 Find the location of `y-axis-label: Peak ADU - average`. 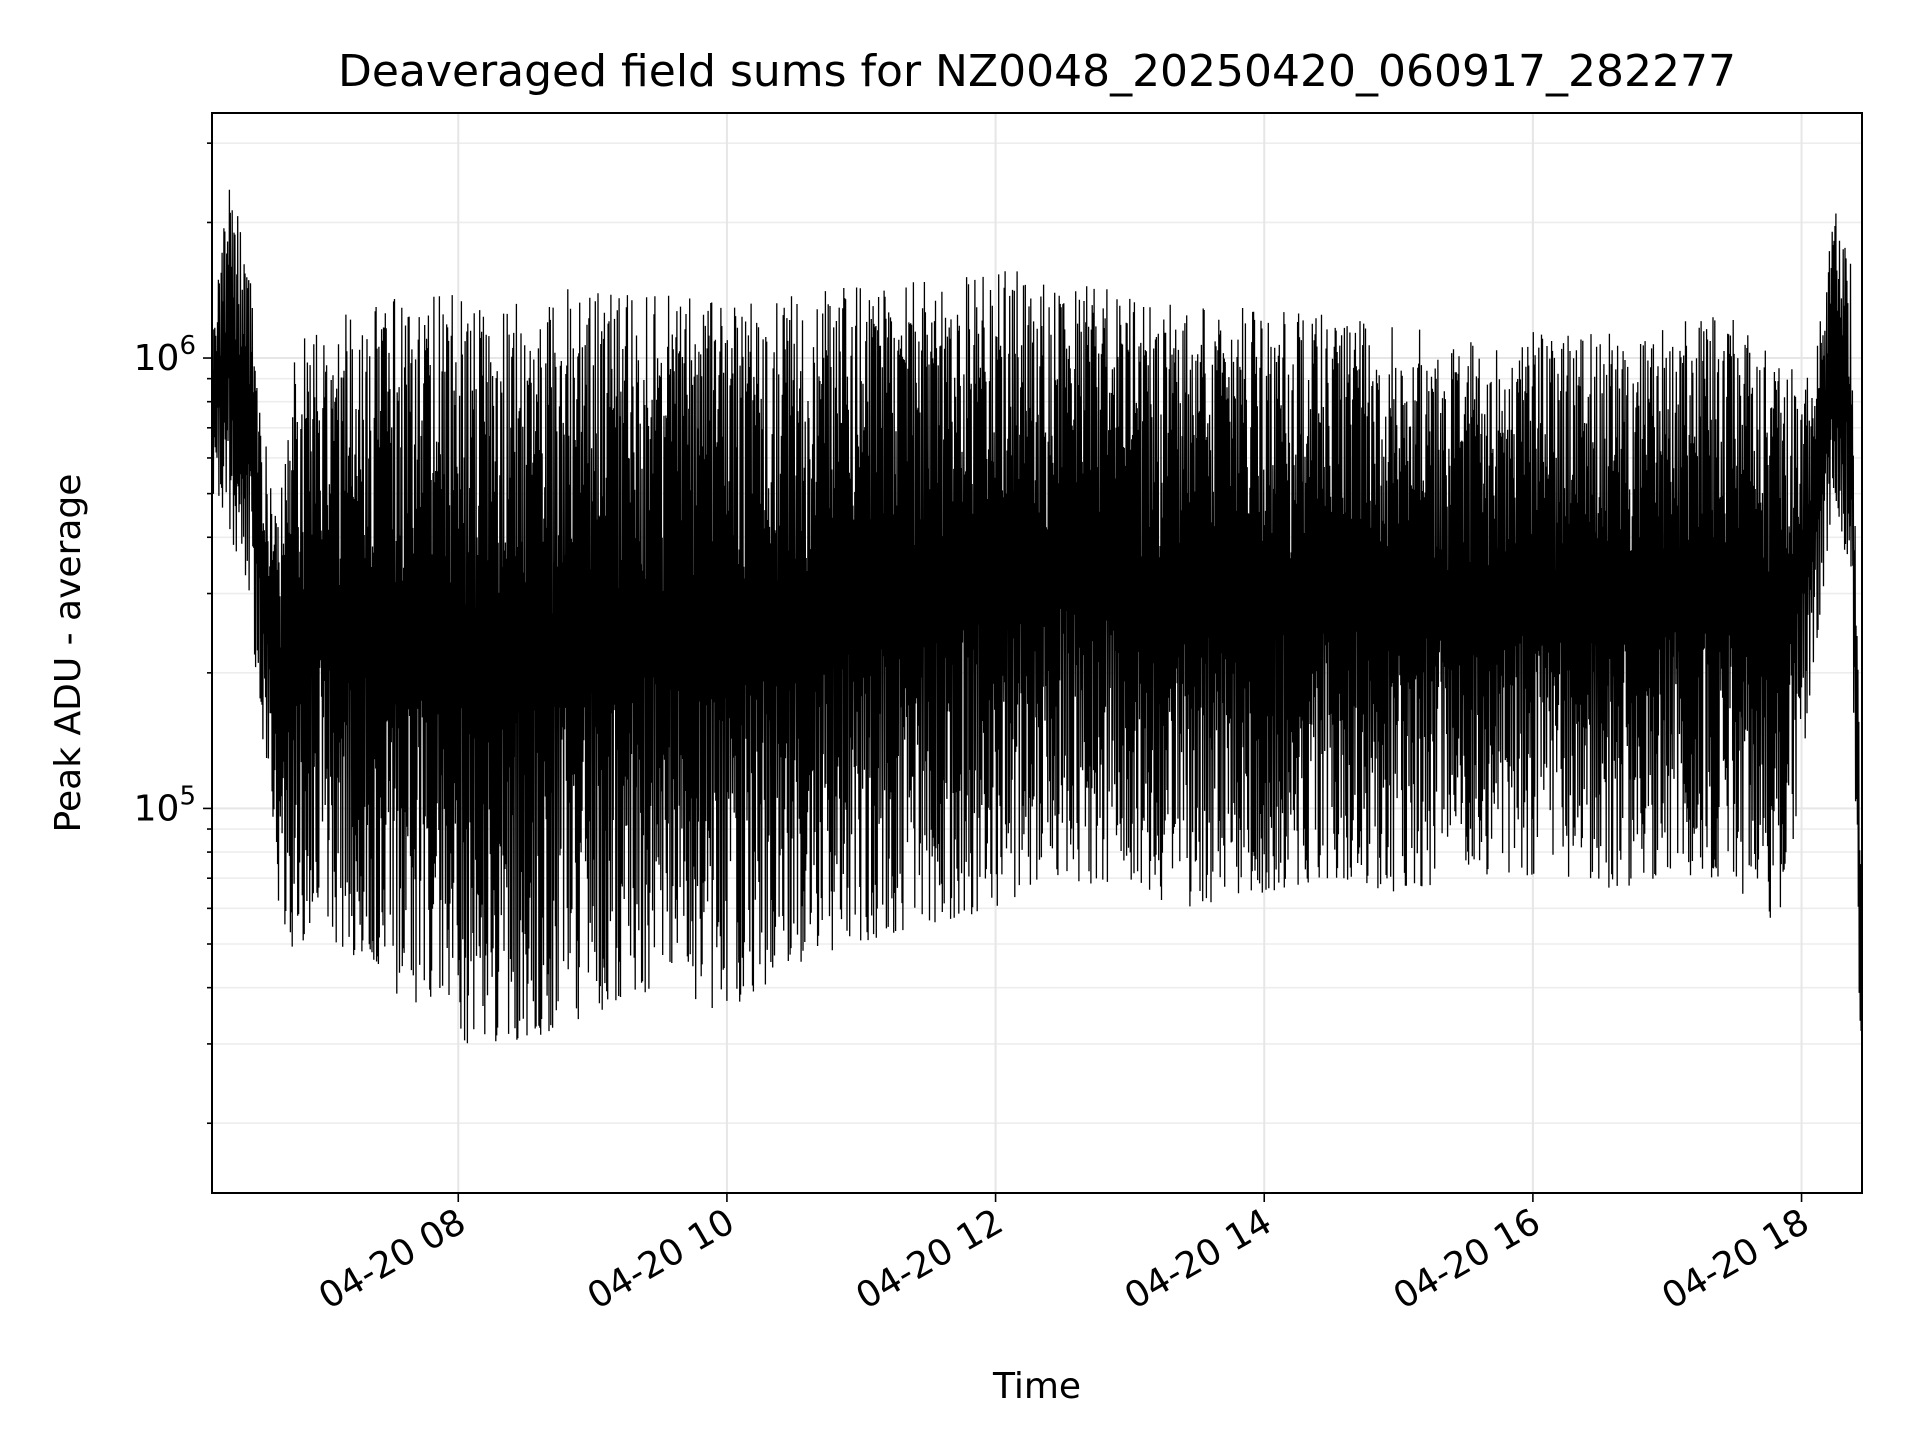

y-axis-label: Peak ADU - average is located at coordinates (68, 653).